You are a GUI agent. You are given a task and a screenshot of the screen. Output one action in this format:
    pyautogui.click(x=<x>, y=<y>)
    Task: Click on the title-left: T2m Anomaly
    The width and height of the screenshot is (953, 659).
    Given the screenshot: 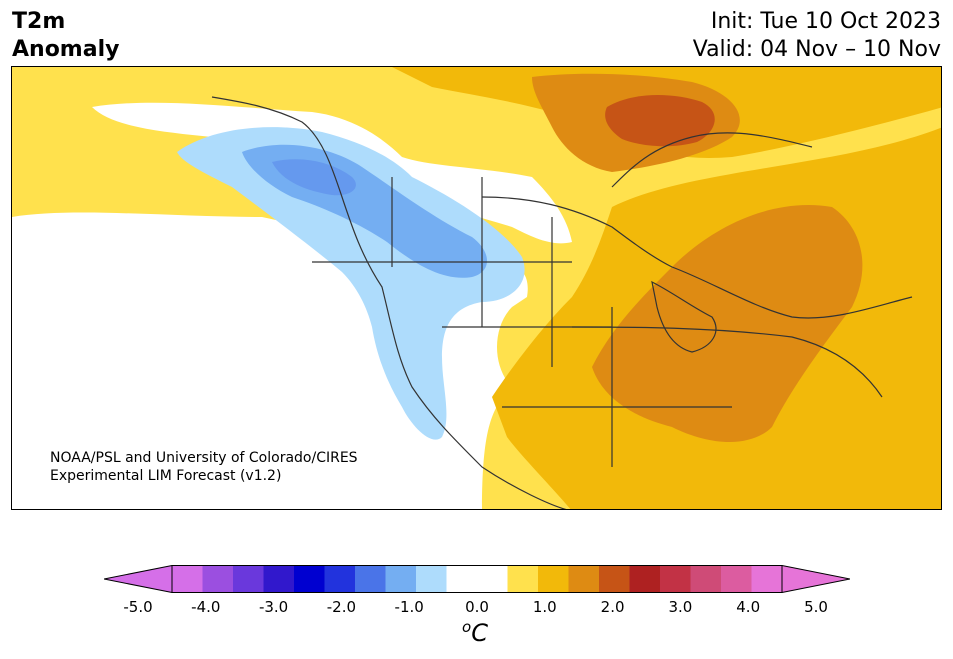 What is the action you would take?
    pyautogui.click(x=65, y=36)
    